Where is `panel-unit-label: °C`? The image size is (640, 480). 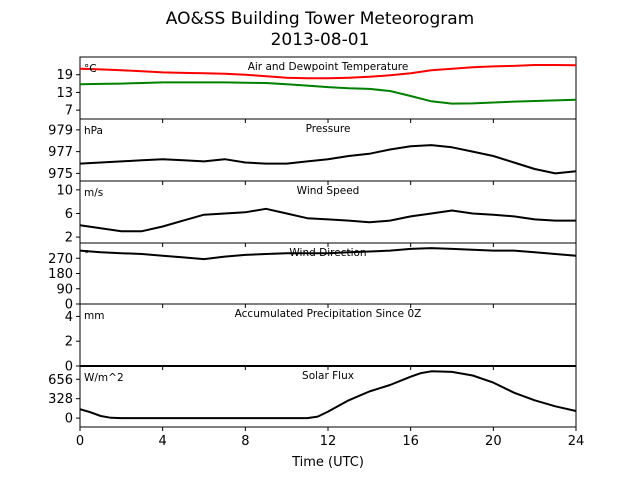
panel-unit-label: °C is located at coordinates (90, 69).